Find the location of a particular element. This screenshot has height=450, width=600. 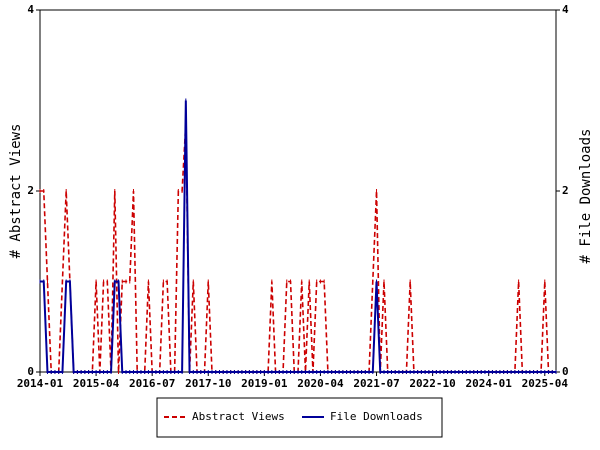

x-tick-label: 2021-07 is located at coordinates (376, 383).